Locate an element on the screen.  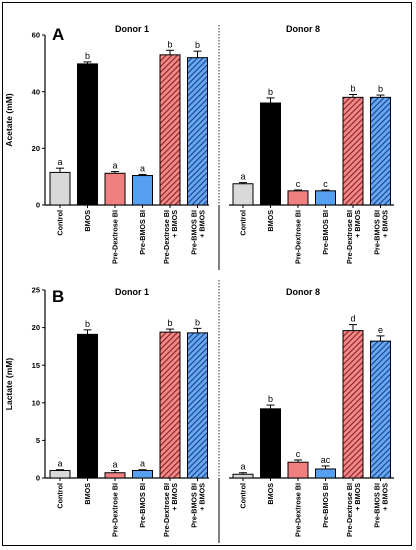
panel-letter: A is located at coordinates (58, 34).